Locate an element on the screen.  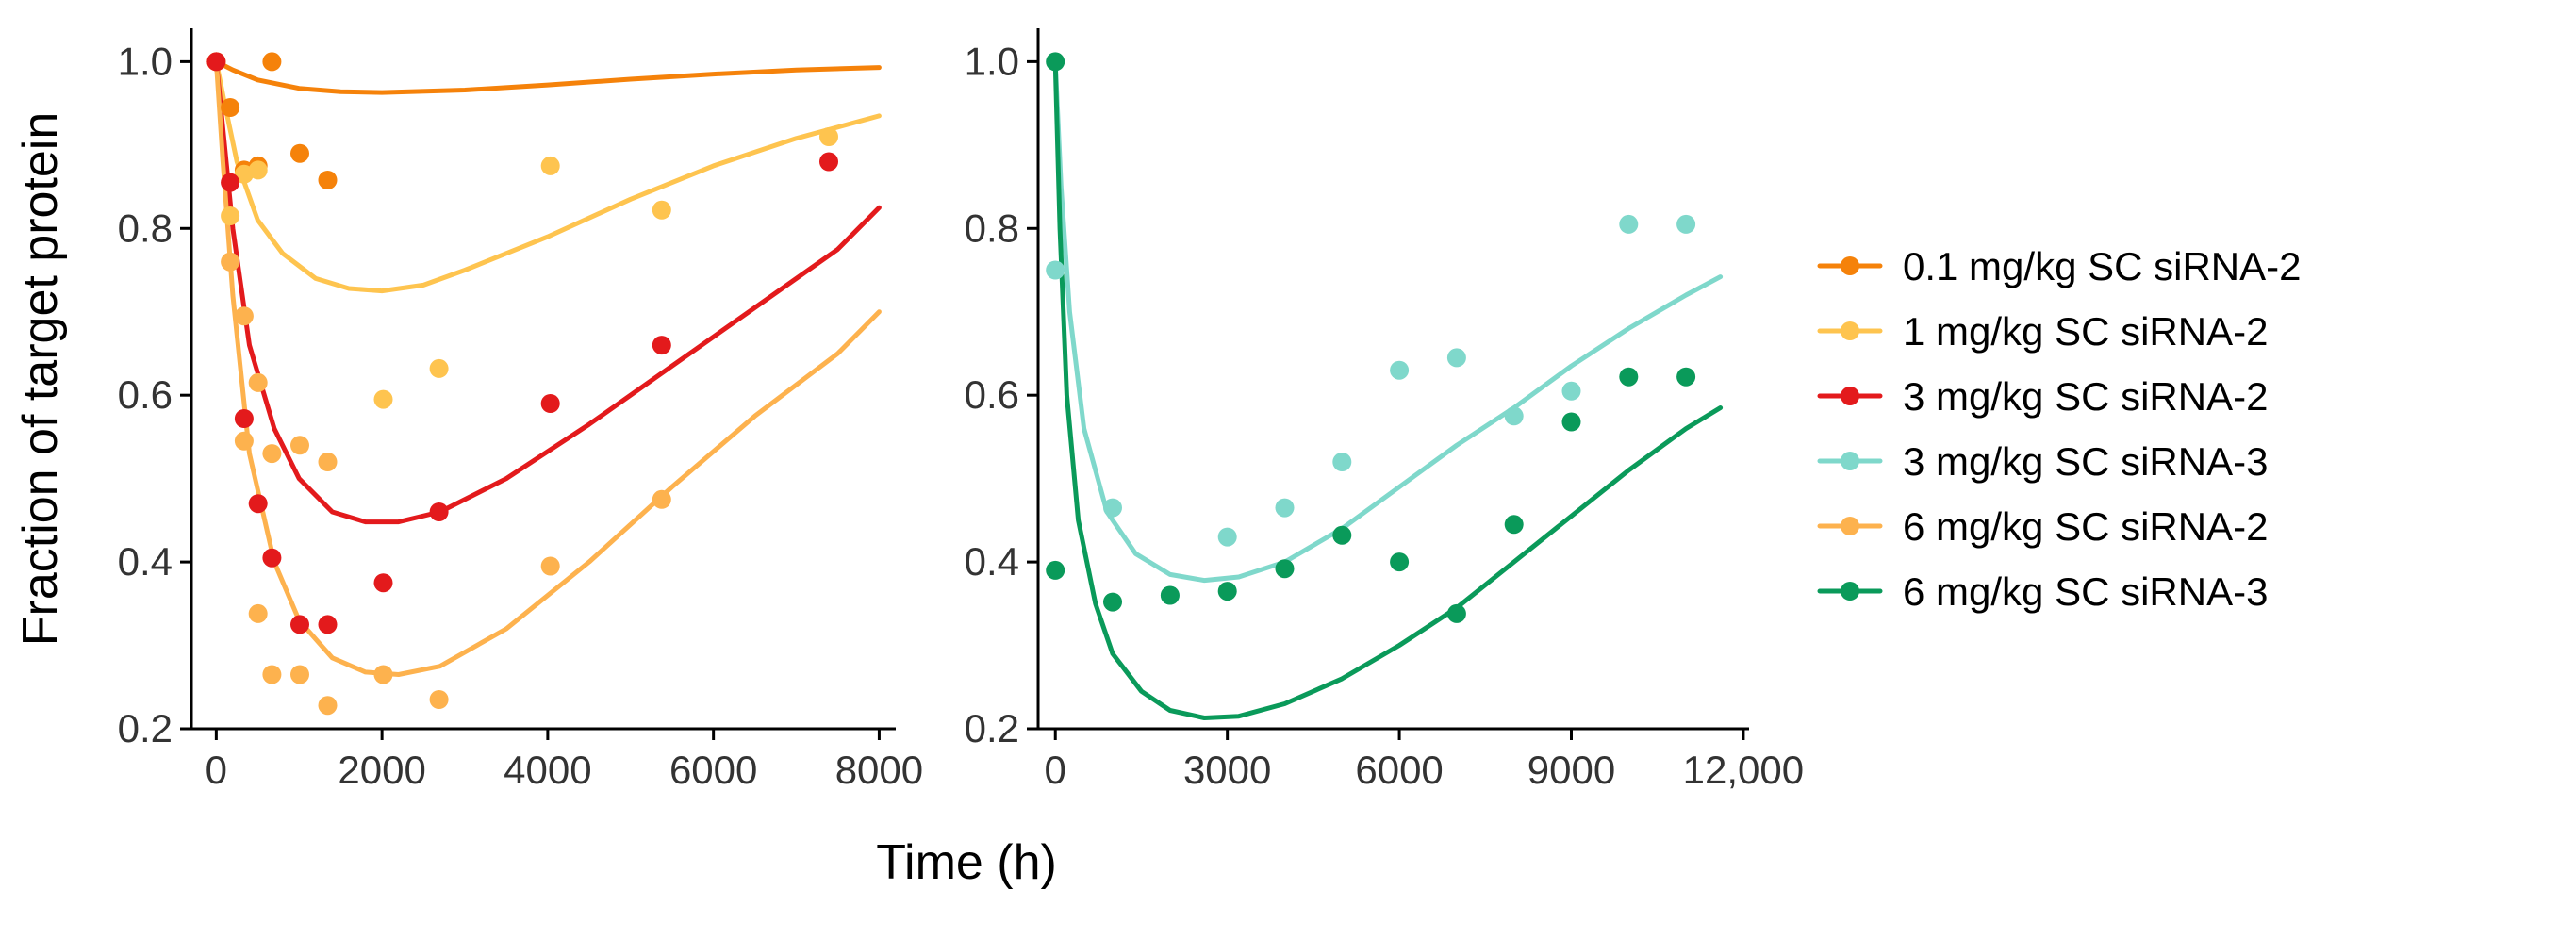
legend-item-6-mg-kg-sc-sirna-2: 6 mg/kg SC siRNA-2 is located at coordinates (2042, 526).